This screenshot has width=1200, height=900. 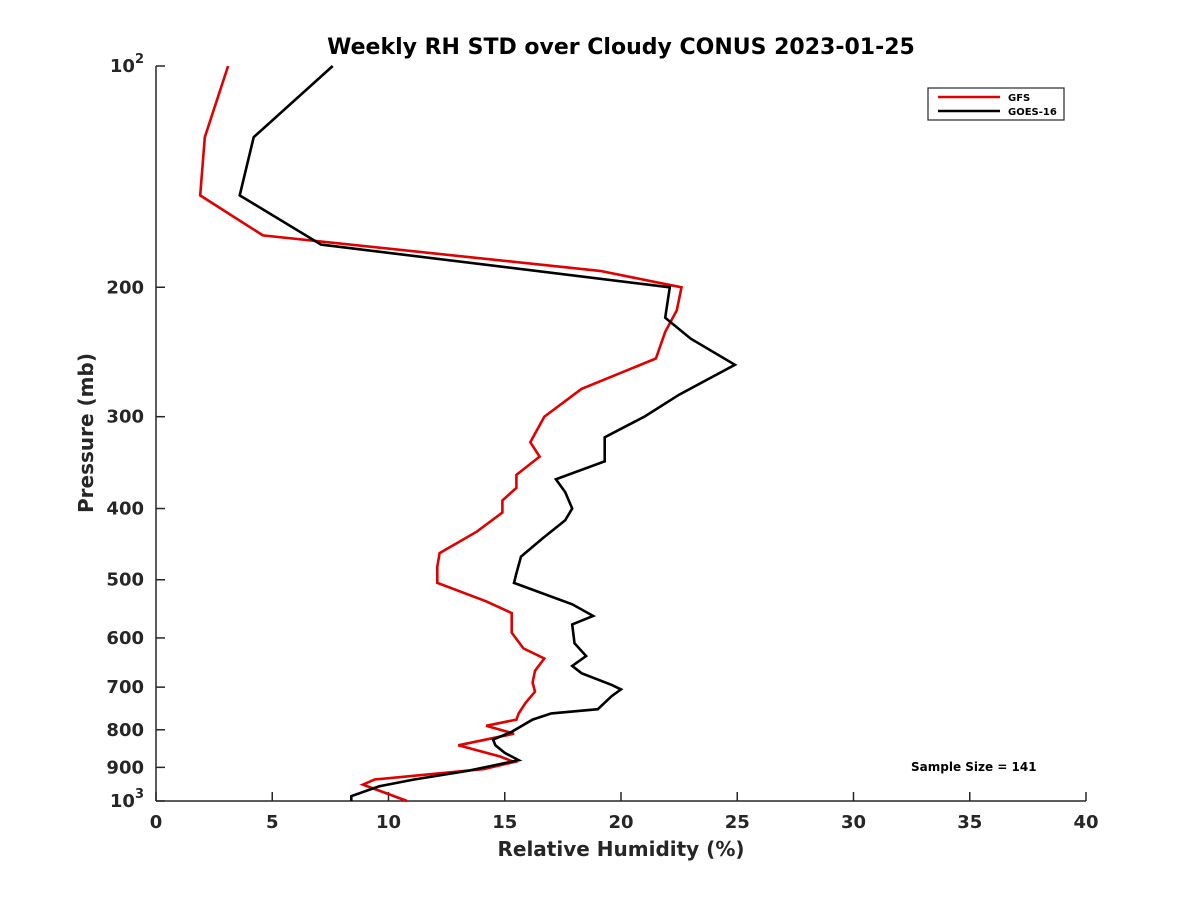 I want to click on x-tick-label: 0, so click(x=156, y=822).